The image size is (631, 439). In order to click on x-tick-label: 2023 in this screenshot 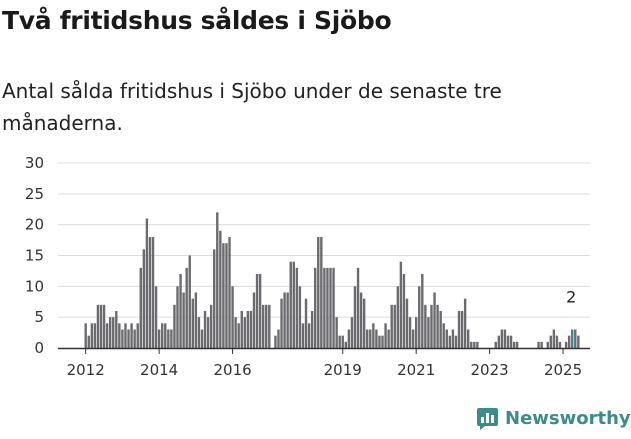, I will do `click(490, 370)`.